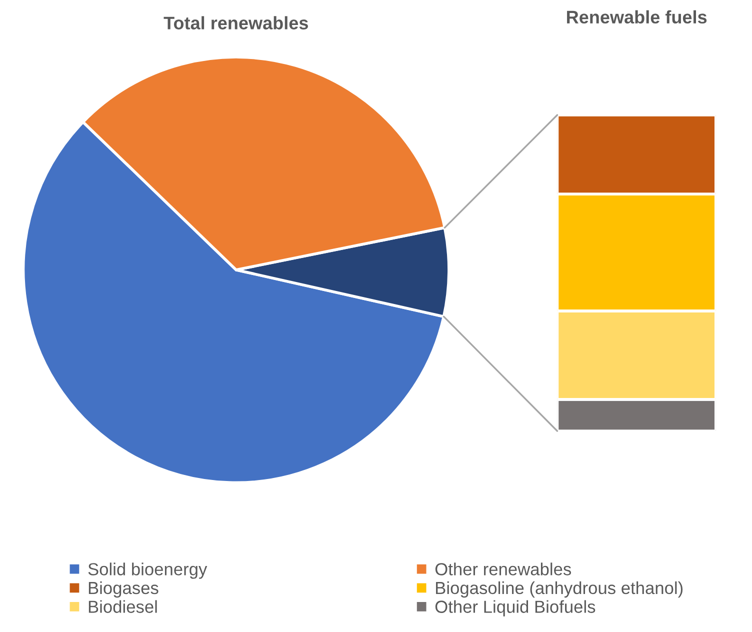  Describe the element at coordinates (515, 608) in the screenshot. I see `legend-label: Other Liquid Biofuels` at that location.